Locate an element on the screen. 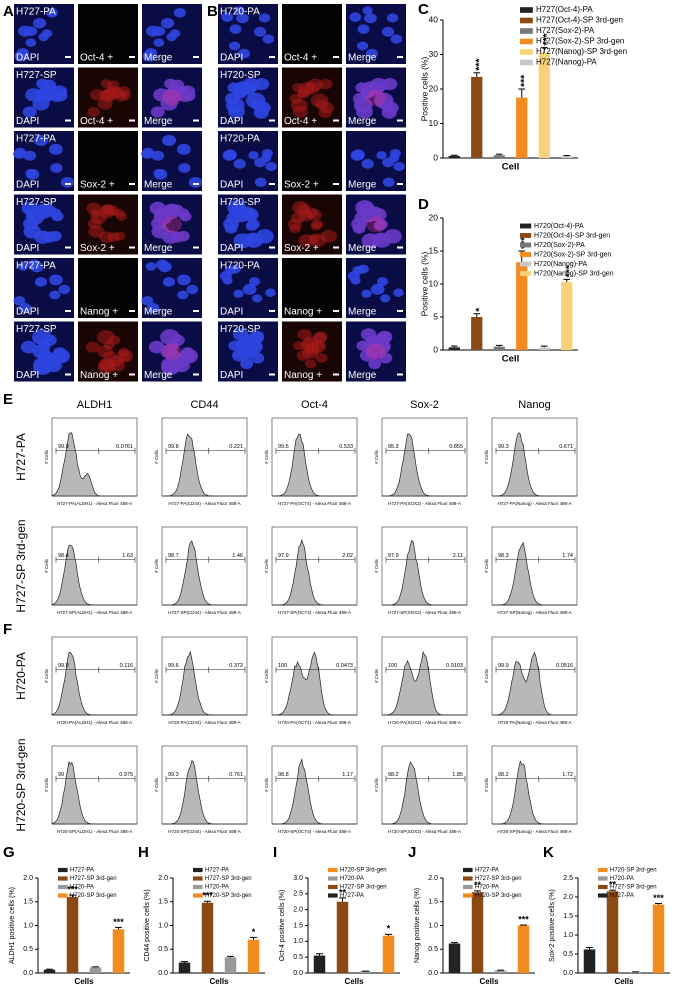 The width and height of the screenshot is (679, 992). significance: ** is located at coordinates (478, 885).